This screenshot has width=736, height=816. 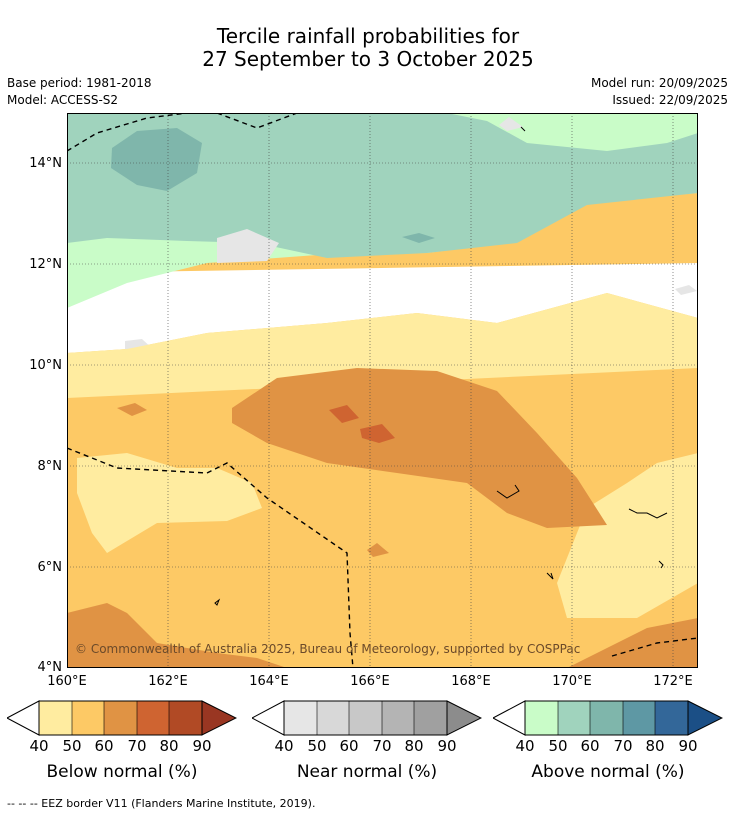 I want to click on legend-near-tick-60: 60, so click(x=349, y=746).